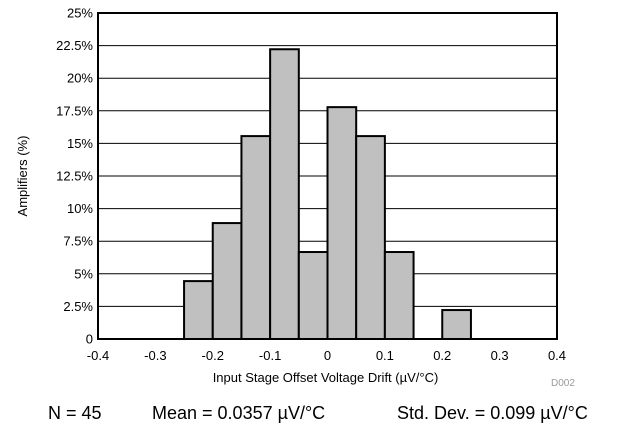  Describe the element at coordinates (89, 339) in the screenshot. I see `y-tick-label: 0` at that location.